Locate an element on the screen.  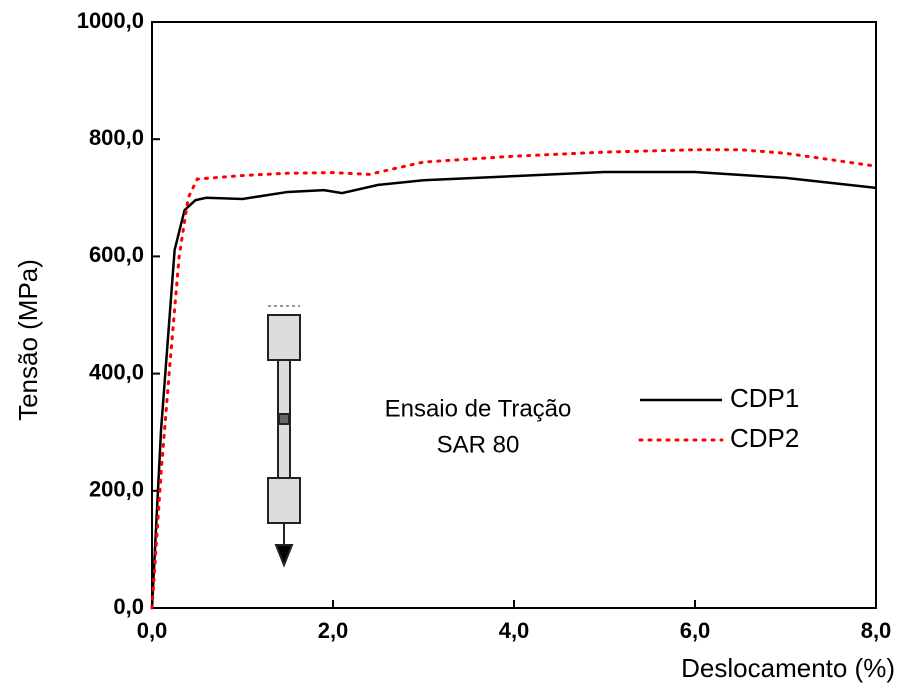
x-tick-label: 2,0 is located at coordinates (333, 630).